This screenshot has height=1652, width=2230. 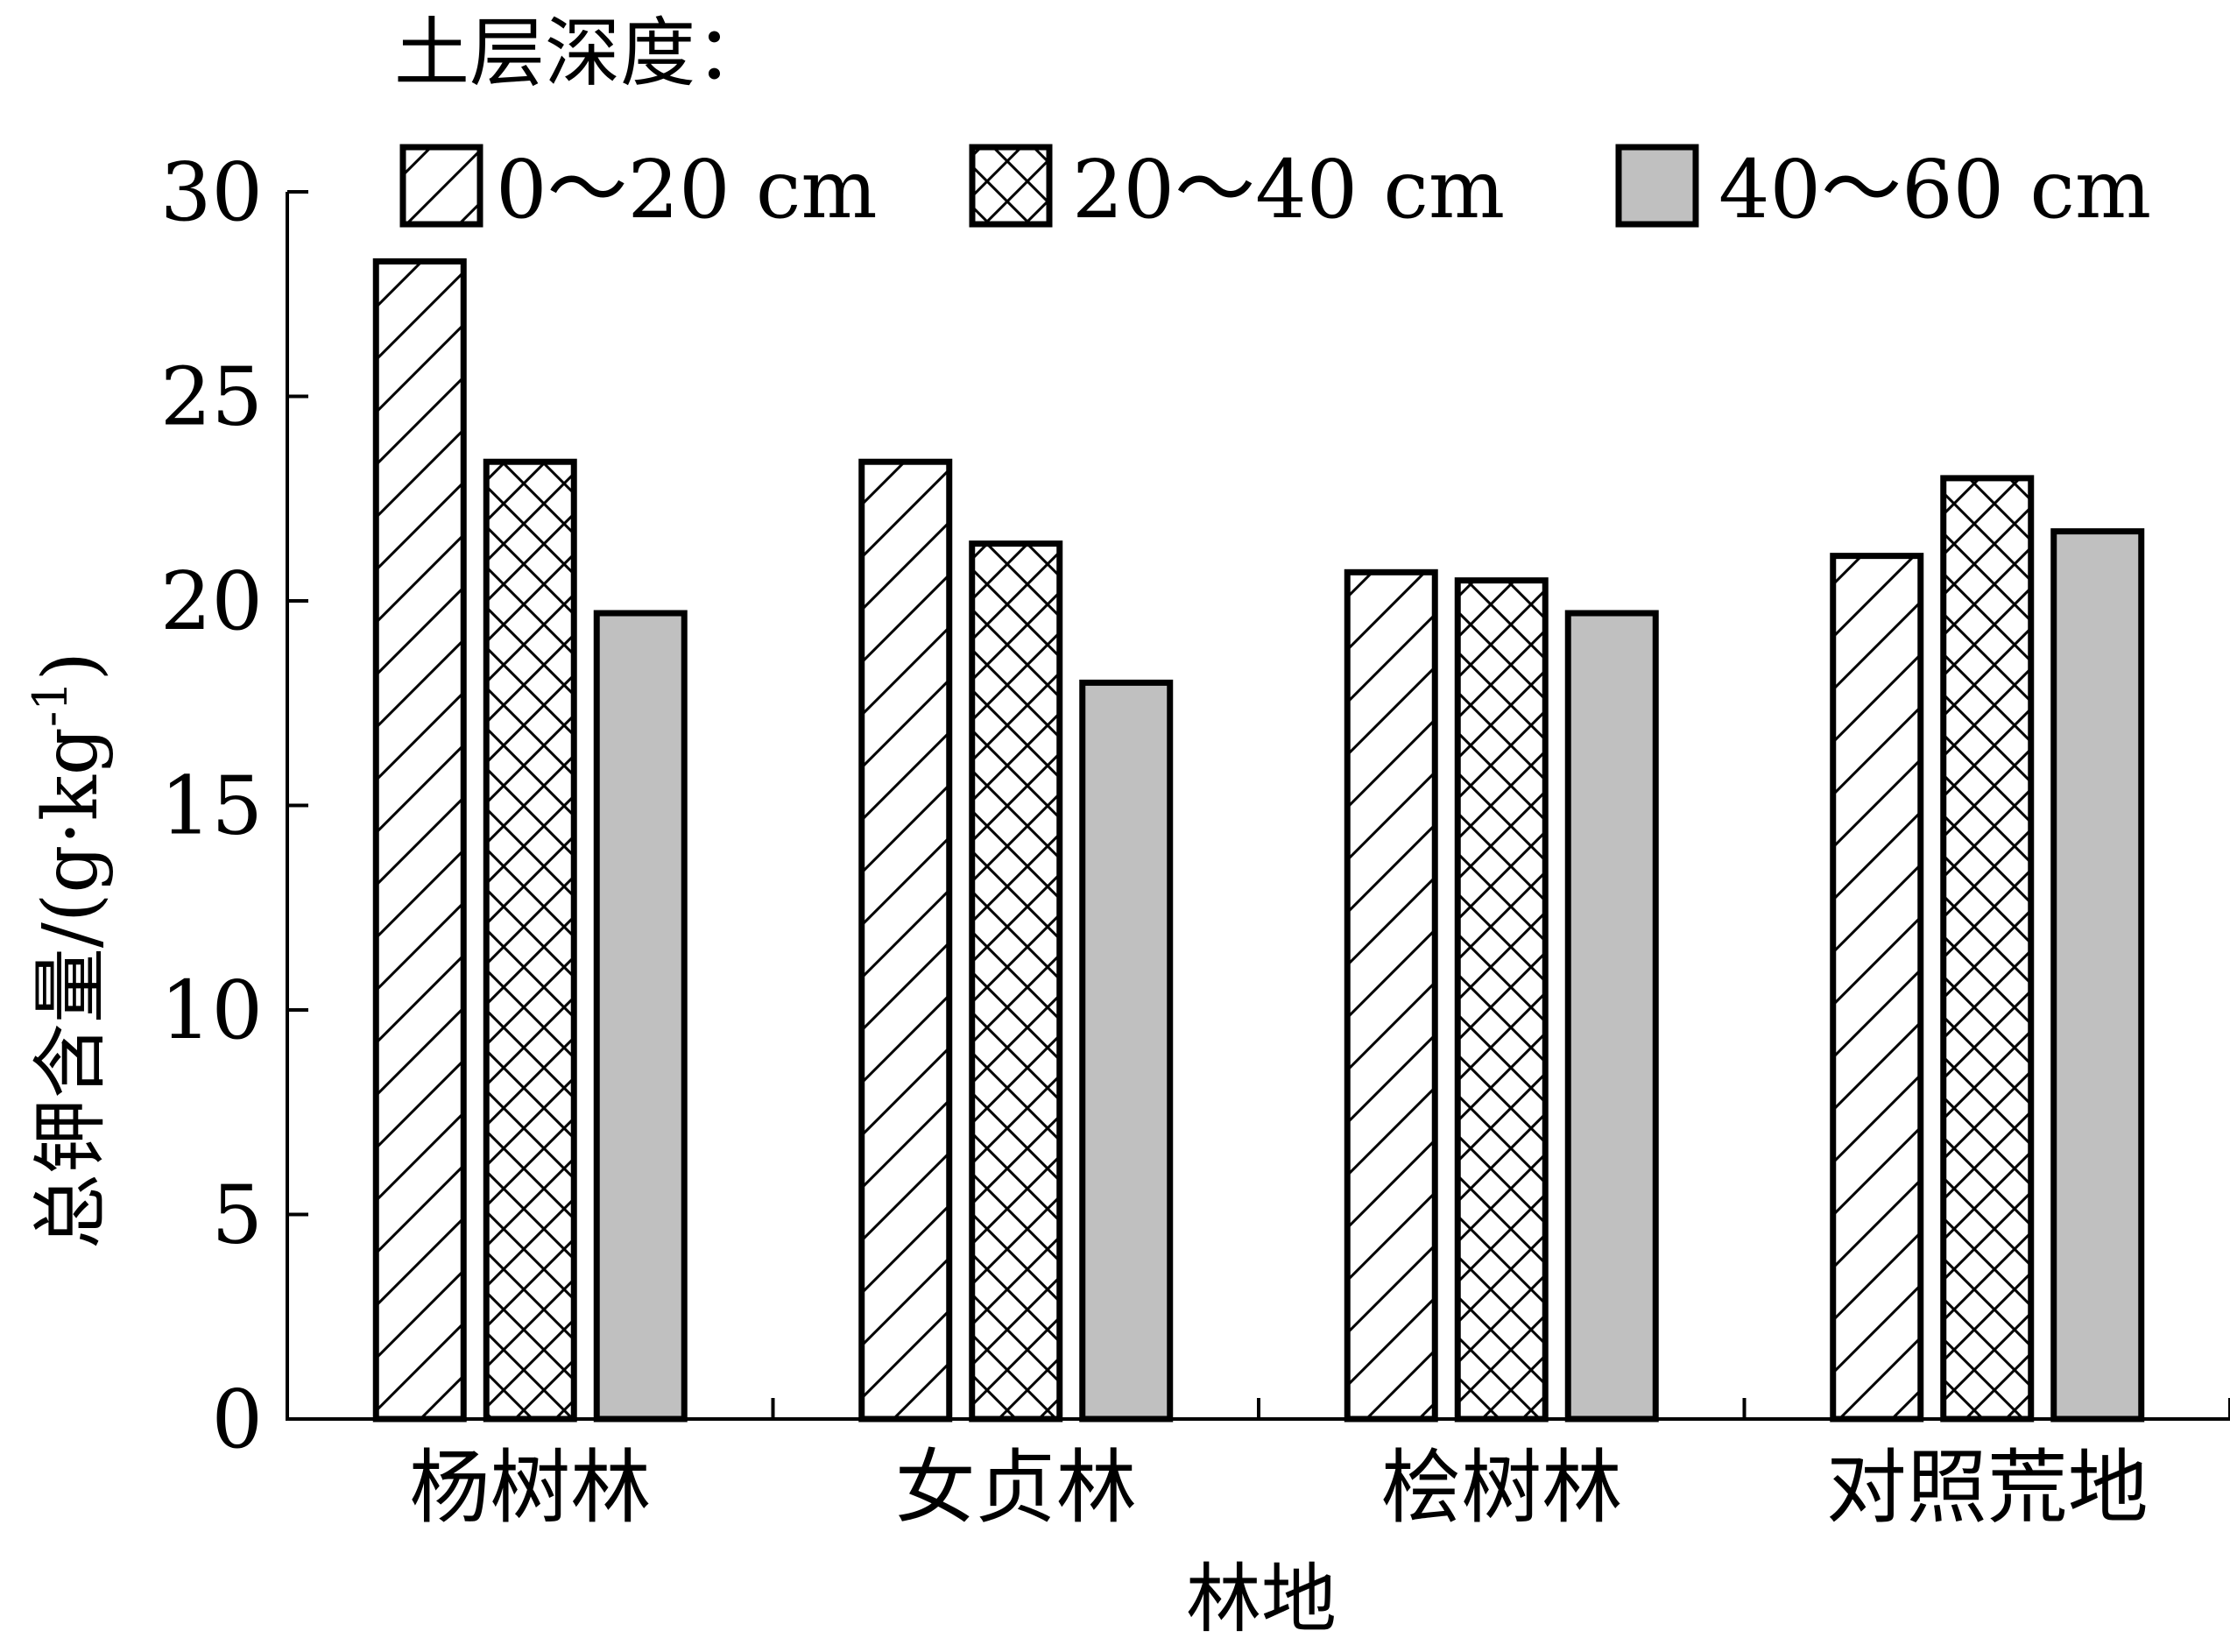 What do you see at coordinates (237, 1420) in the screenshot?
I see `y-tick-label: 0` at bounding box center [237, 1420].